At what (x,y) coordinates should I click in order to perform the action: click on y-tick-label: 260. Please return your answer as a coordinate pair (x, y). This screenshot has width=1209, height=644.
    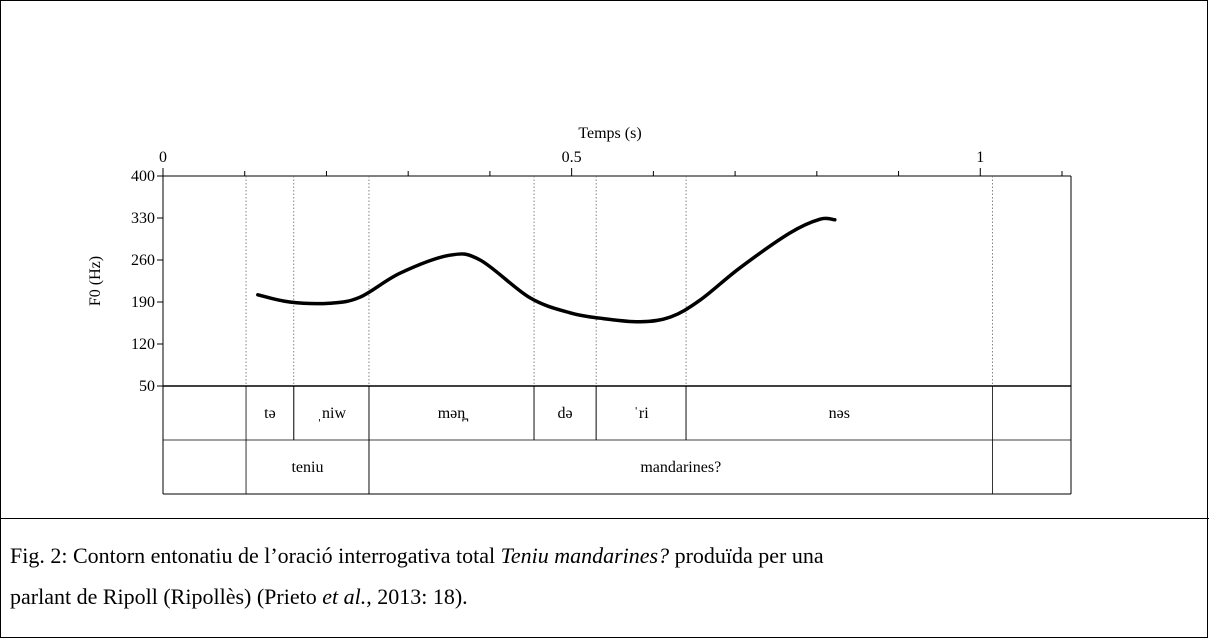
    Looking at the image, I should click on (143, 260).